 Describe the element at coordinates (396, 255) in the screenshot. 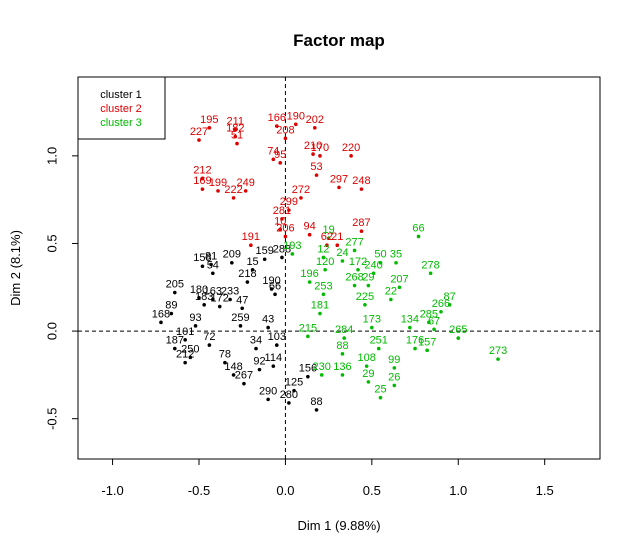

I see `point-label: 35` at that location.